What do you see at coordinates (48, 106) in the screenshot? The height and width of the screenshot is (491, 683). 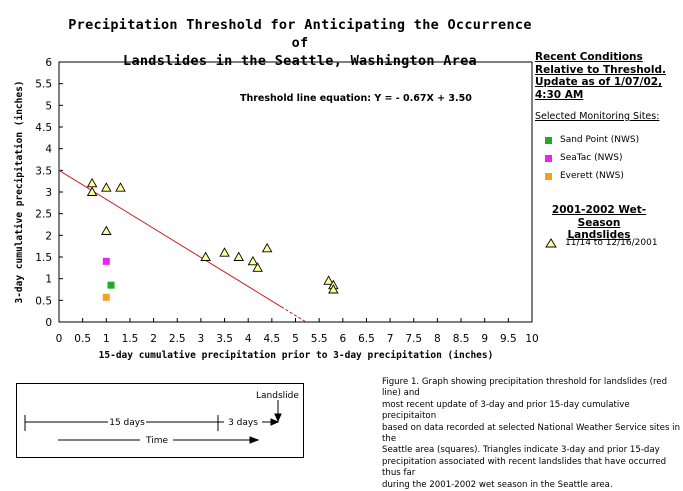 I see `y-tick-label: 5` at bounding box center [48, 106].